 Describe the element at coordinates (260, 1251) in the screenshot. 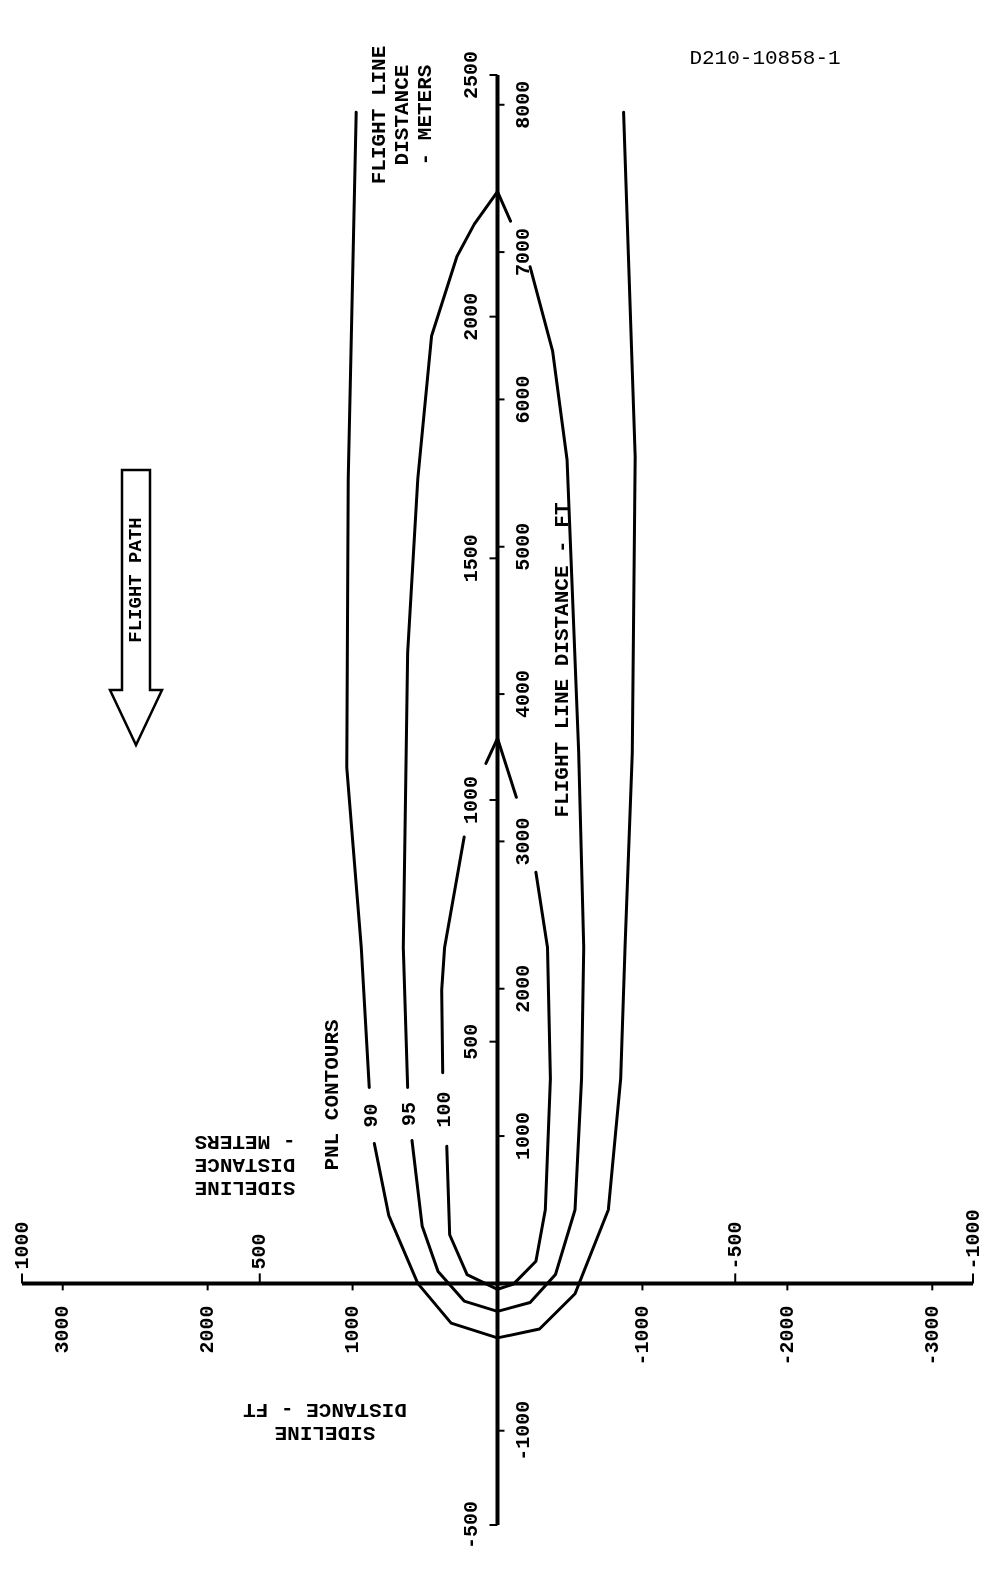

I see `x2-tick-label: 500` at that location.